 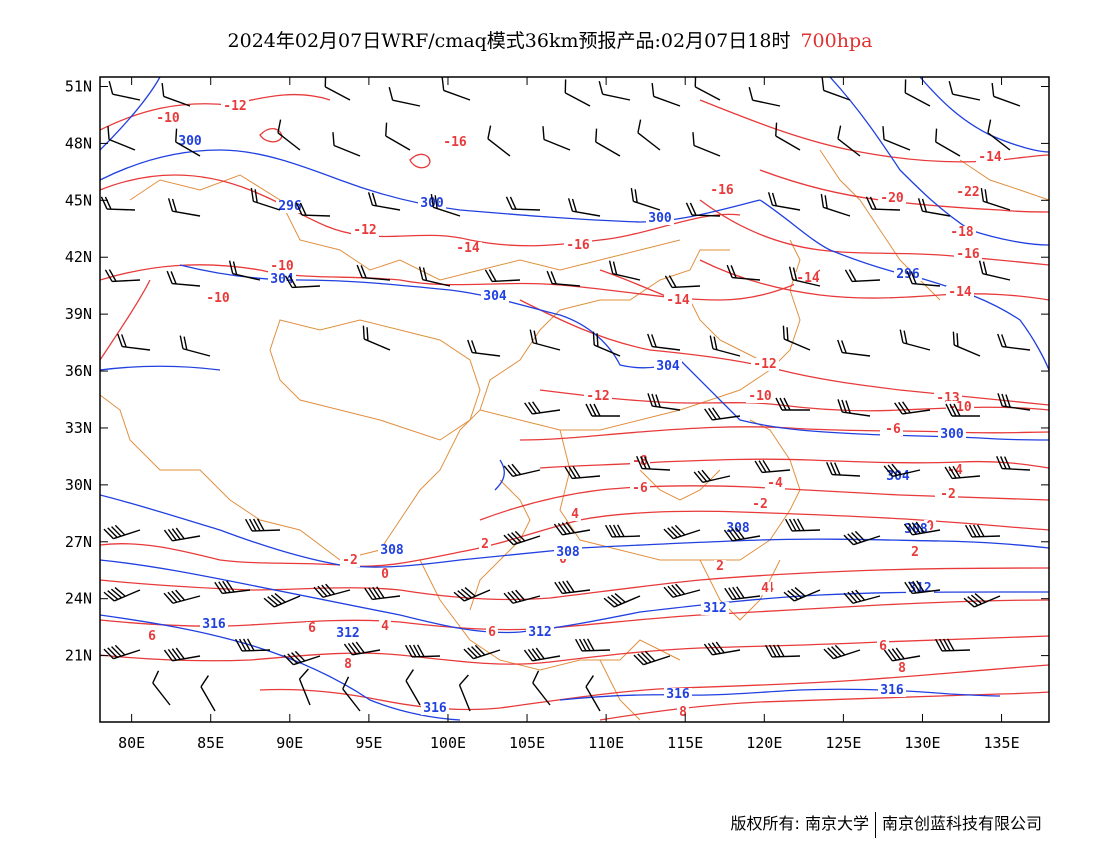 What do you see at coordinates (968, 254) in the screenshot?
I see `temperature-label: -16` at bounding box center [968, 254].